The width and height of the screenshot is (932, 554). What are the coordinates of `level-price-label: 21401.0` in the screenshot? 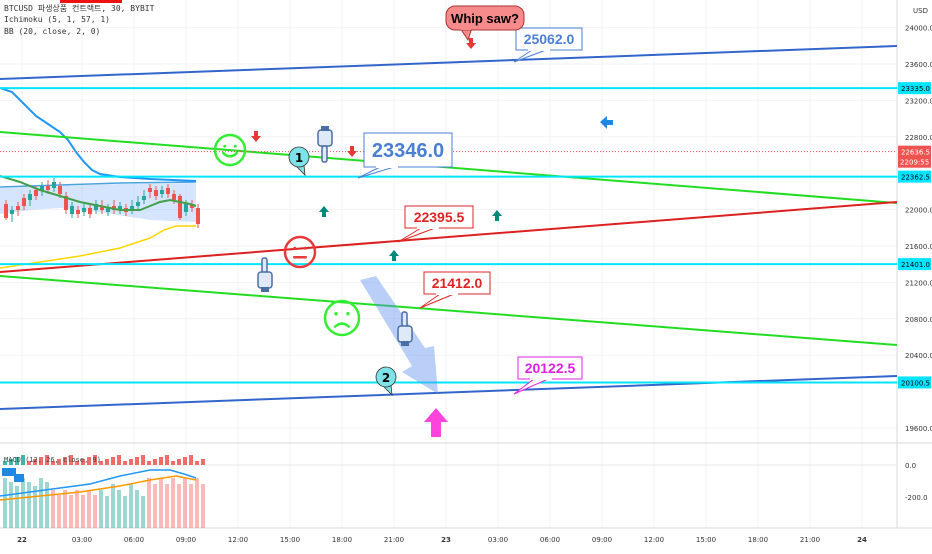 It's located at (915, 265).